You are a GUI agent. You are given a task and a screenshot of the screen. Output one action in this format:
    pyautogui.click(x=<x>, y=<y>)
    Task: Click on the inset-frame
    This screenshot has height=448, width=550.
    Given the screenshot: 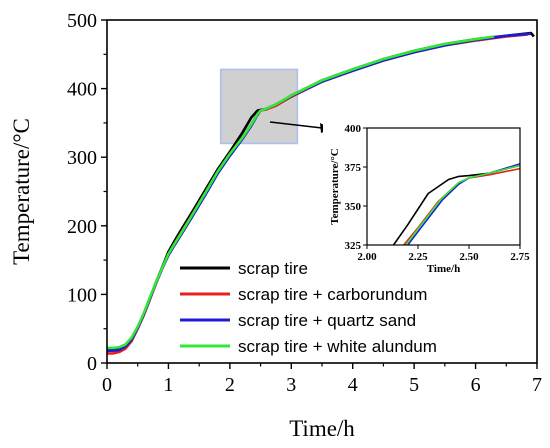 What is the action you would take?
    pyautogui.click(x=443, y=186)
    